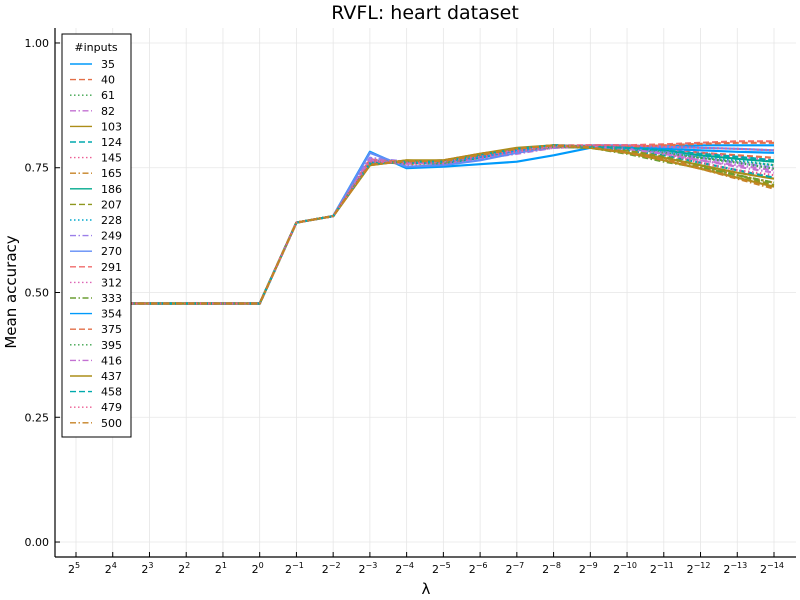  What do you see at coordinates (37, 43) in the screenshot?
I see `y-tick-label: 1.00` at bounding box center [37, 43].